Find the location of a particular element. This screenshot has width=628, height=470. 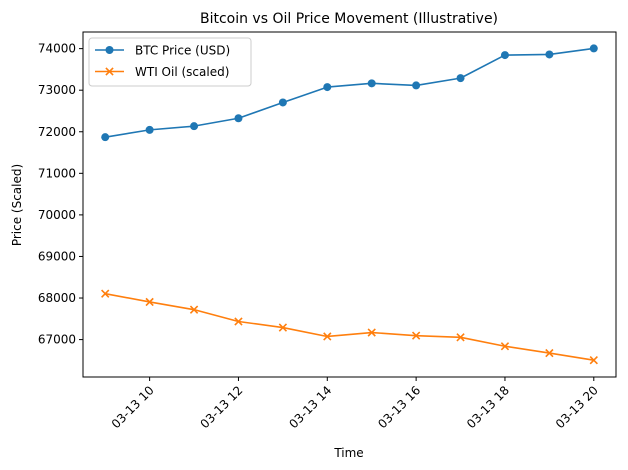

y-tick-label: 73000 is located at coordinates (57, 90).